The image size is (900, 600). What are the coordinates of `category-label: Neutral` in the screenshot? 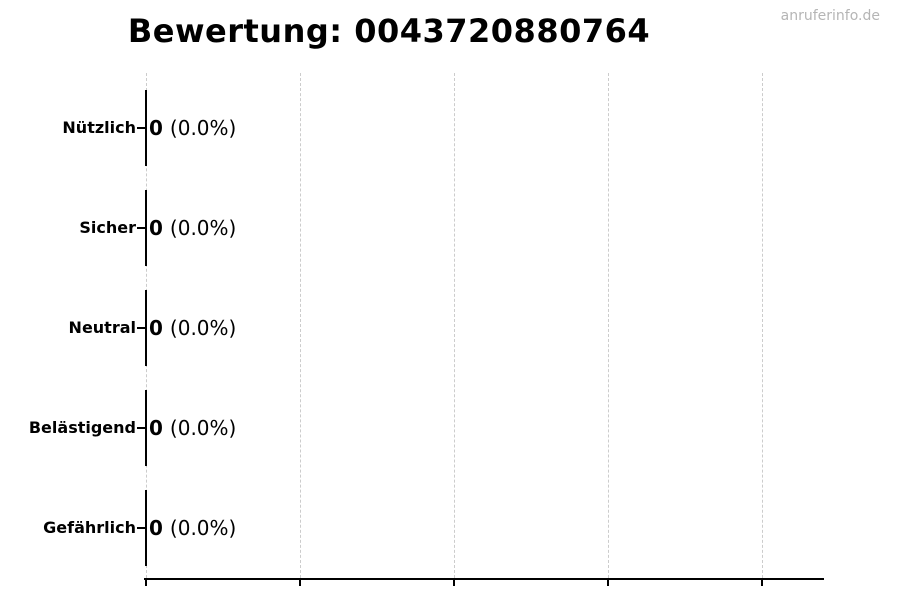 It's located at (102, 327).